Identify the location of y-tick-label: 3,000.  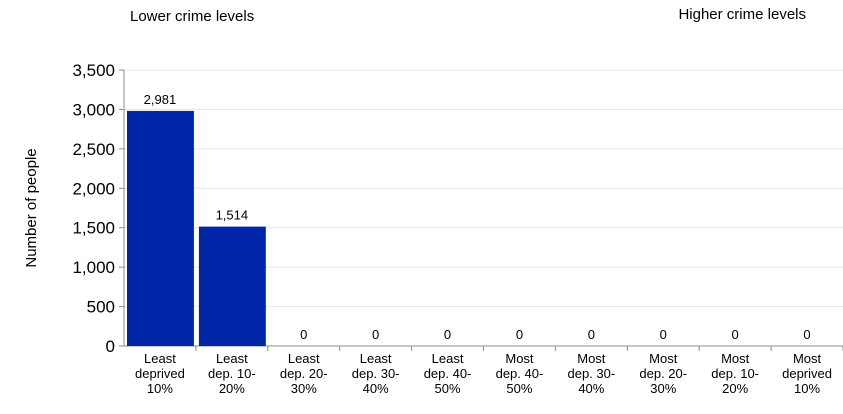
(93, 109).